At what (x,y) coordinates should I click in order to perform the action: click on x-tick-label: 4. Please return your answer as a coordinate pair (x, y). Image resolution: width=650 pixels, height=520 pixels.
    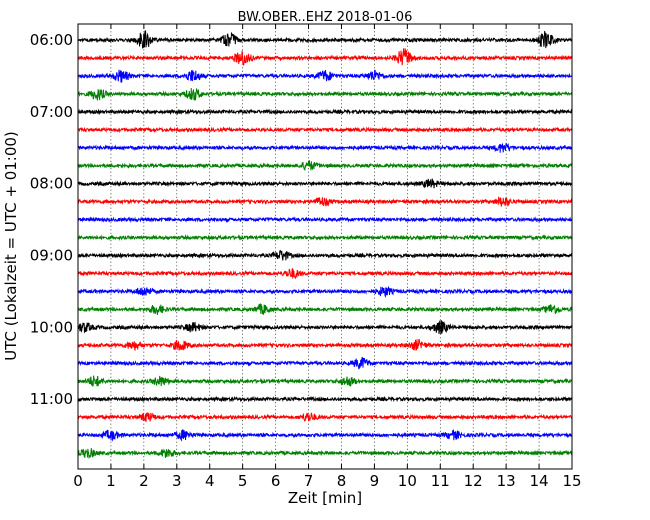
    Looking at the image, I should click on (210, 481).